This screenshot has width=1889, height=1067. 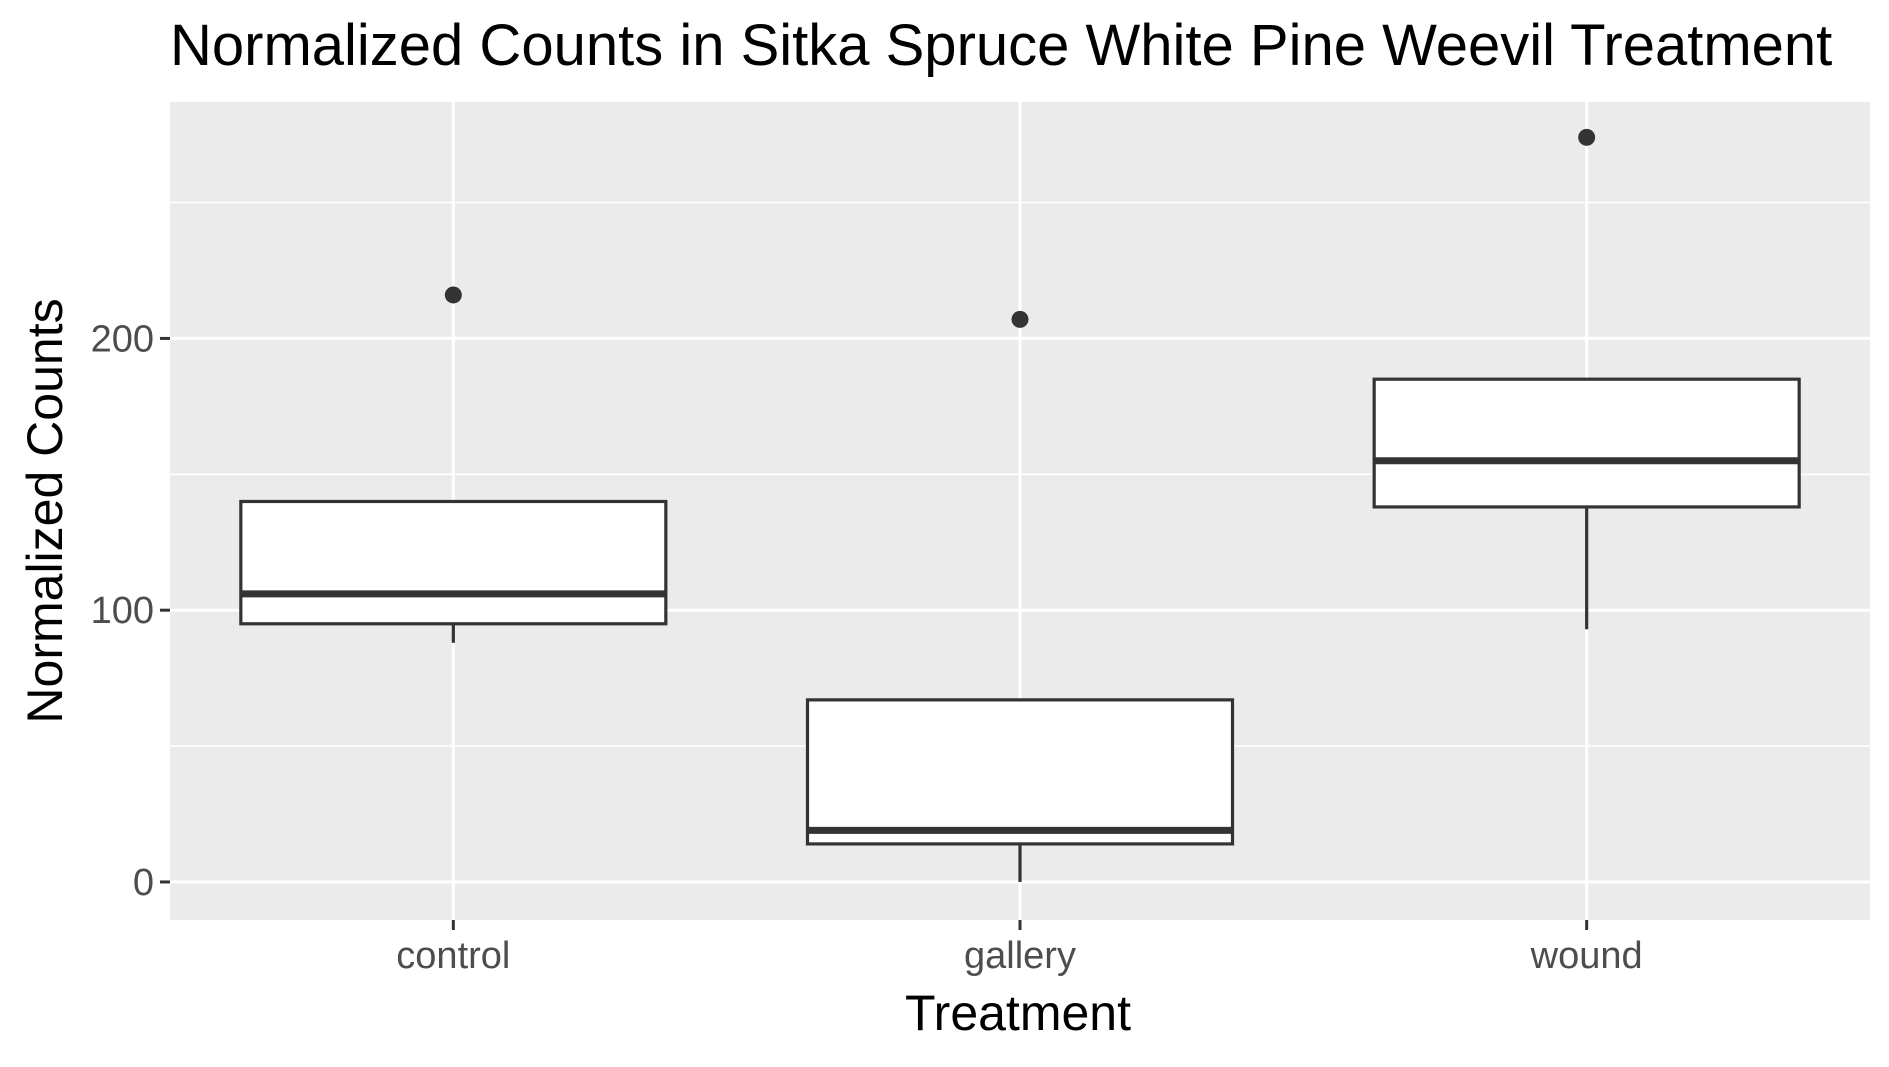 I want to click on y-tick-label: 100, so click(x=122, y=611).